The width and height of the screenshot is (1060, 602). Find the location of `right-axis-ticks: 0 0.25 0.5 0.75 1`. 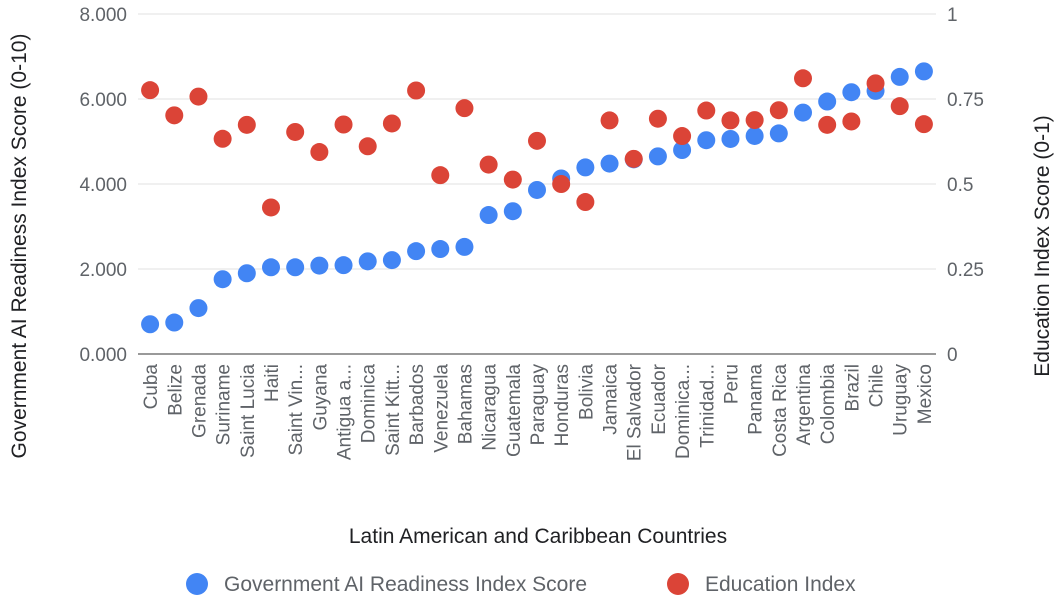

right-axis-ticks: 0 0.25 0.5 0.75 1 is located at coordinates (965, 185).